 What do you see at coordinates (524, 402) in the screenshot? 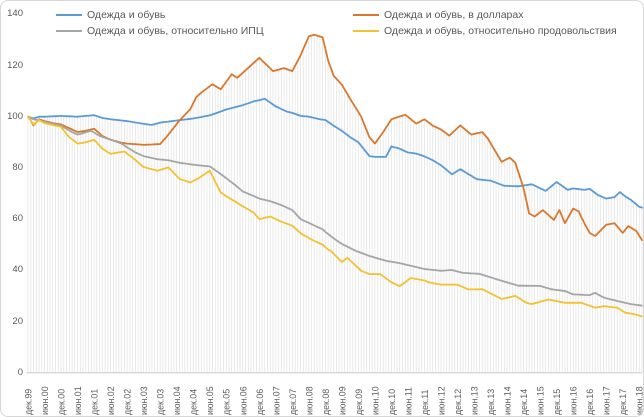
I see `x-axis-tick-label: дек.14` at bounding box center [524, 402].